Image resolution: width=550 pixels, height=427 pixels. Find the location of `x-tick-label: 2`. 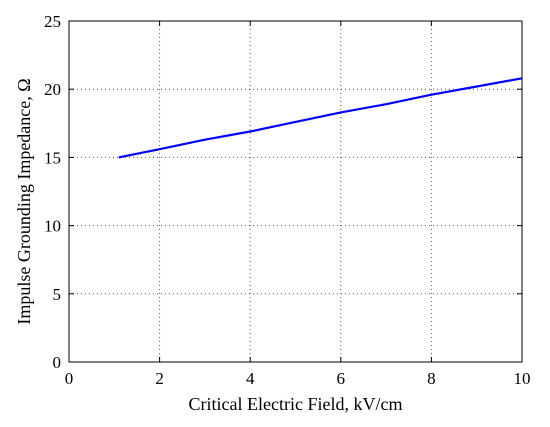

x-tick-label: 2 is located at coordinates (159, 378).